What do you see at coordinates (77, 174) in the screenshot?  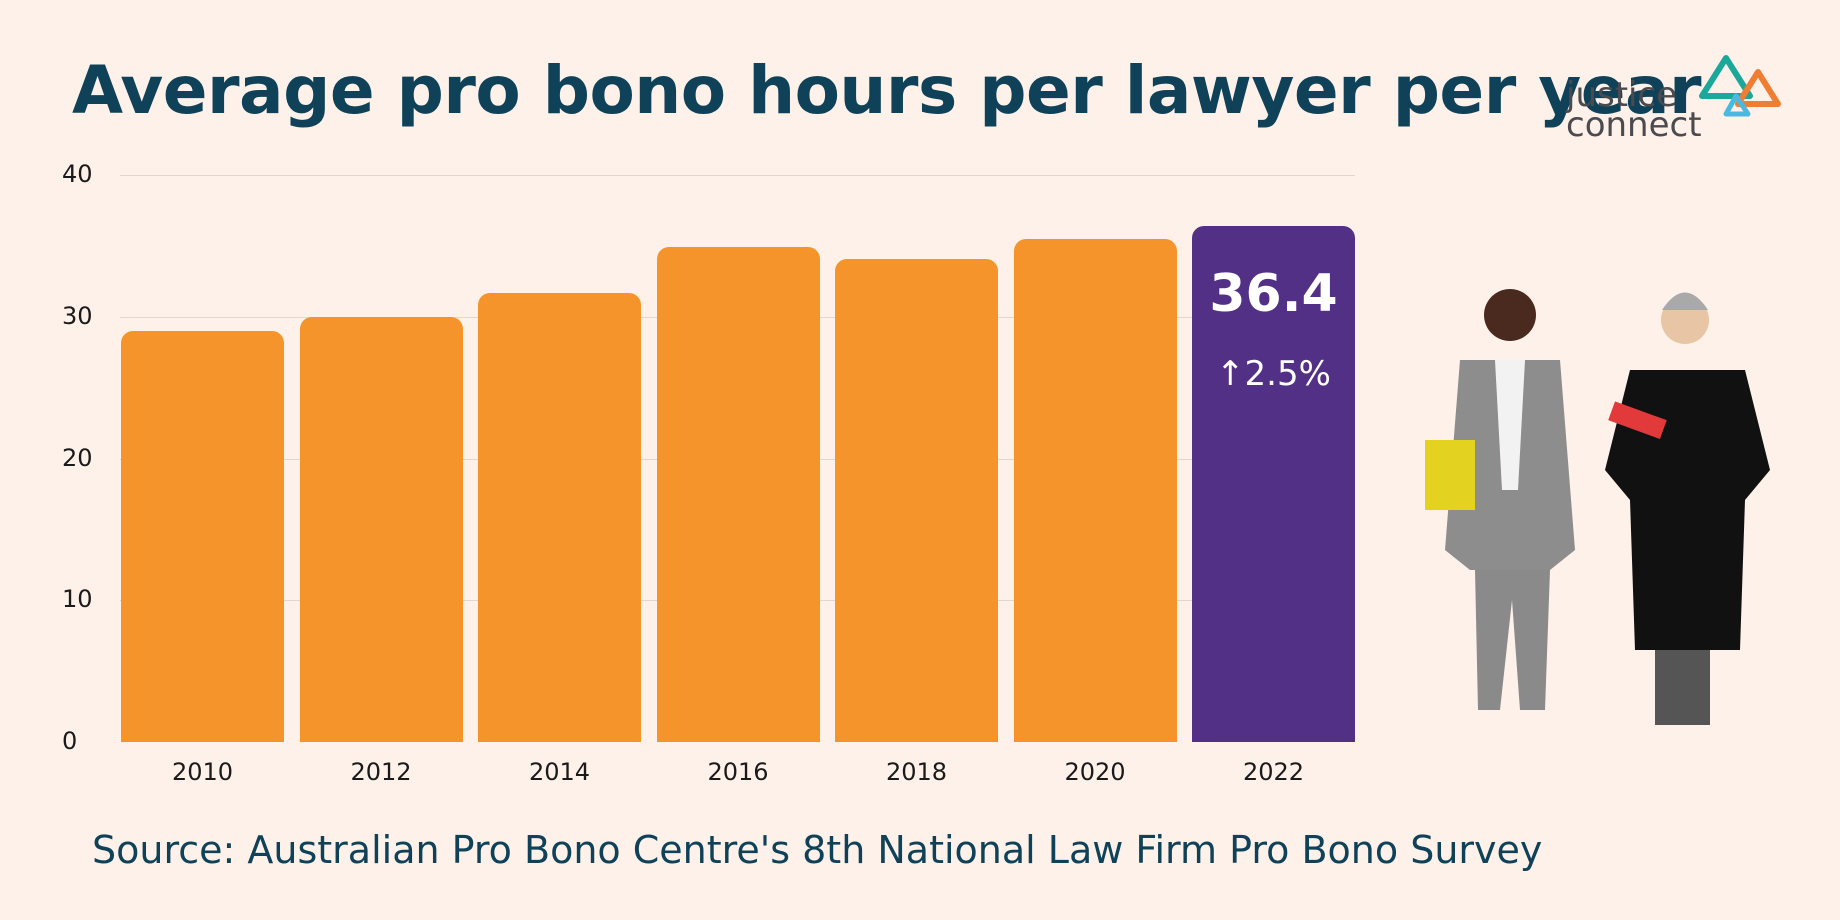 I see `y-axis-tick-label: 40` at bounding box center [77, 174].